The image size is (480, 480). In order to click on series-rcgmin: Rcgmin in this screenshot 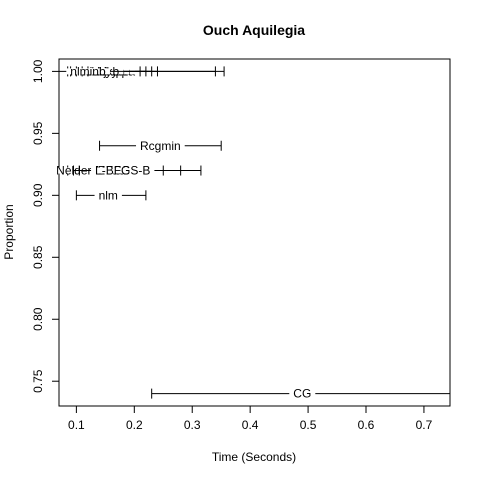, I will do `click(160, 146)`.